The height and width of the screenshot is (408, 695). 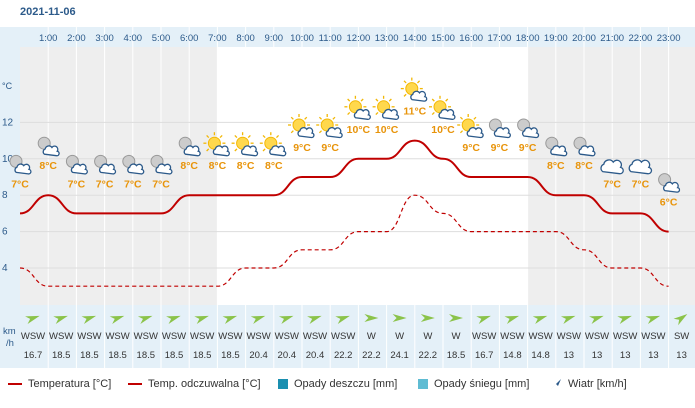 What do you see at coordinates (681, 336) in the screenshot?
I see `wind-direction: SW` at bounding box center [681, 336].